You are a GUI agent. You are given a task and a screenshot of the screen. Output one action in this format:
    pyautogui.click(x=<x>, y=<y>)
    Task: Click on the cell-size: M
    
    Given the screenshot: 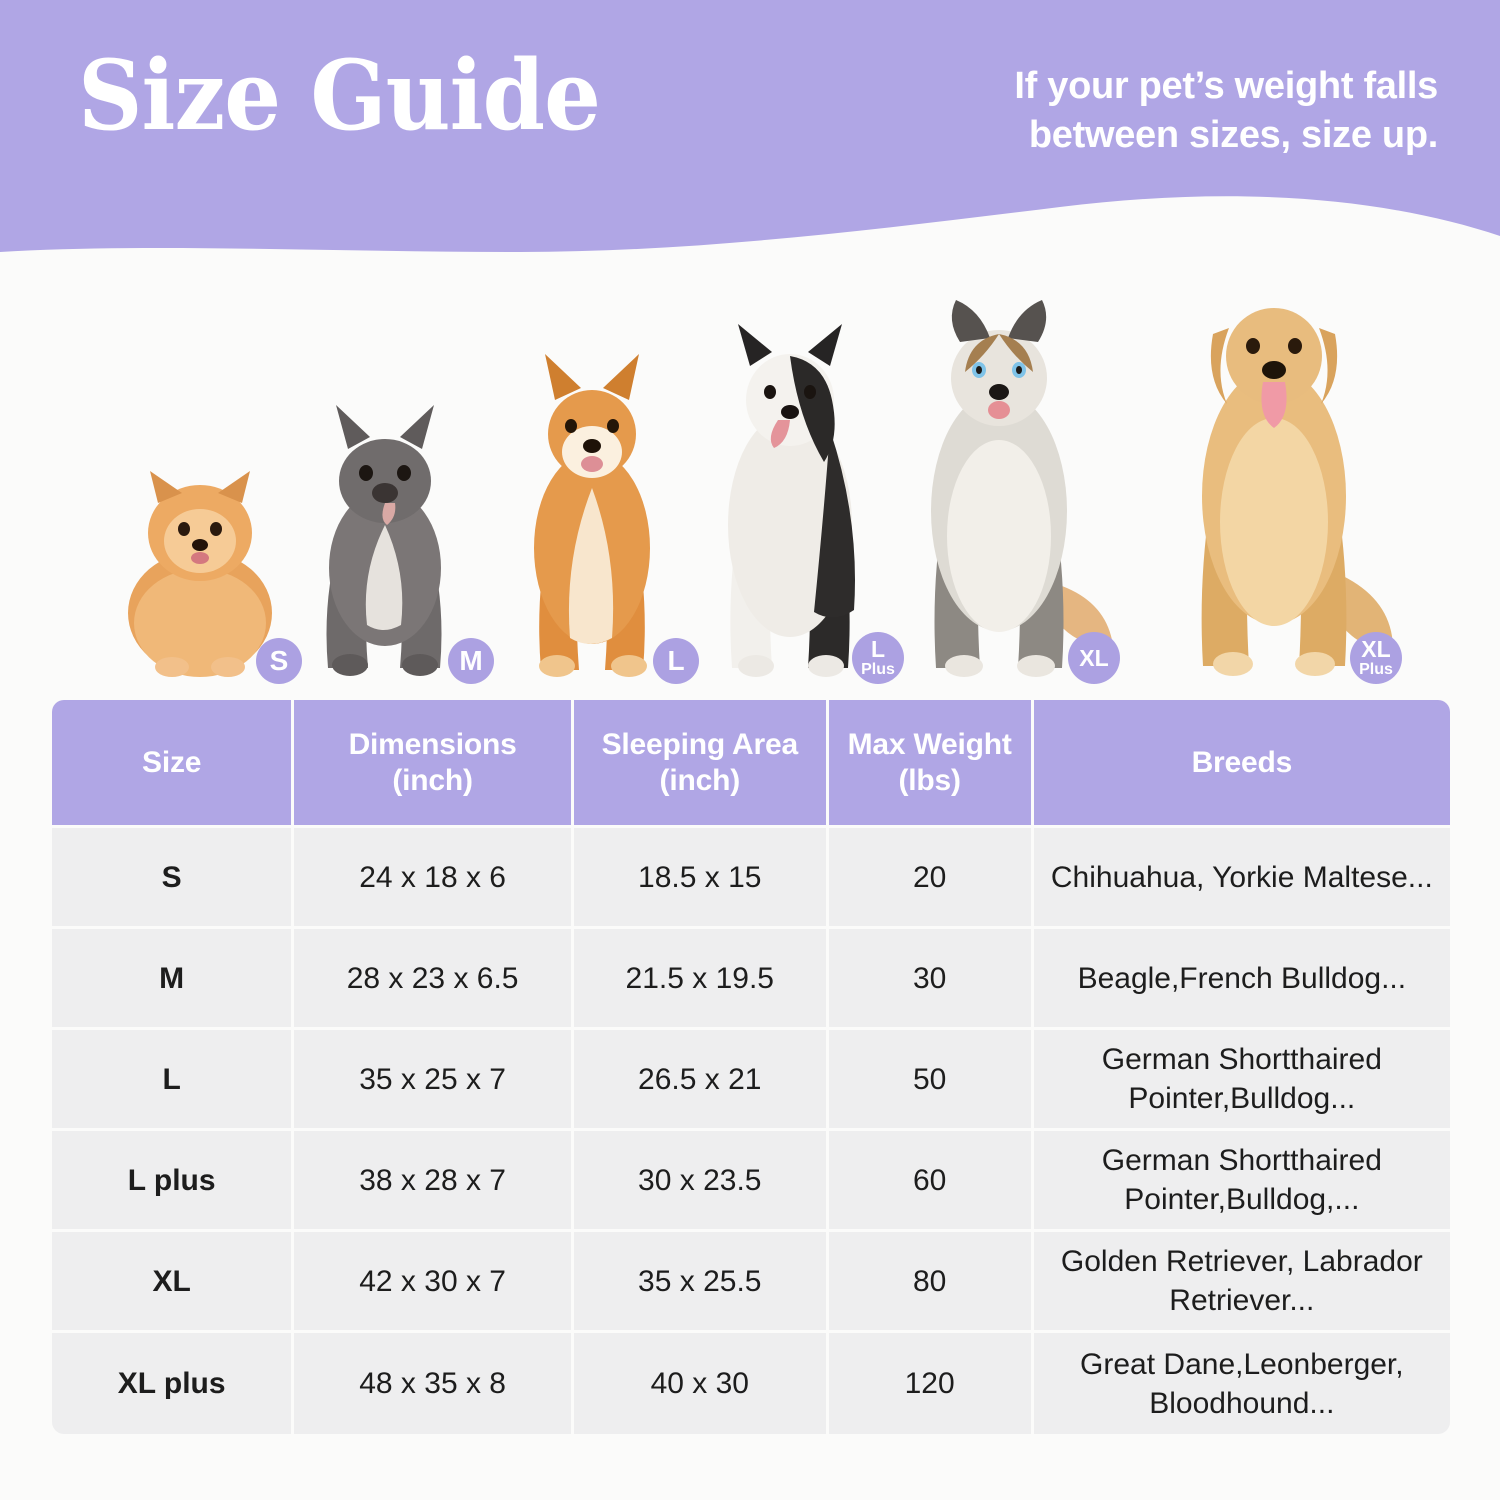 What is the action you would take?
    pyautogui.click(x=173, y=979)
    